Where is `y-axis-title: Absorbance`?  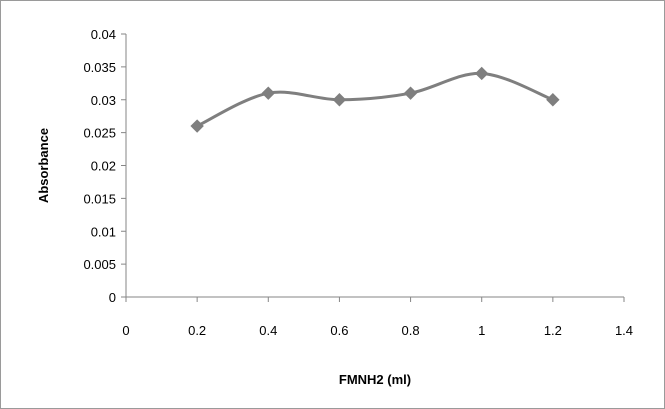
y-axis-title: Absorbance is located at coordinates (43, 165).